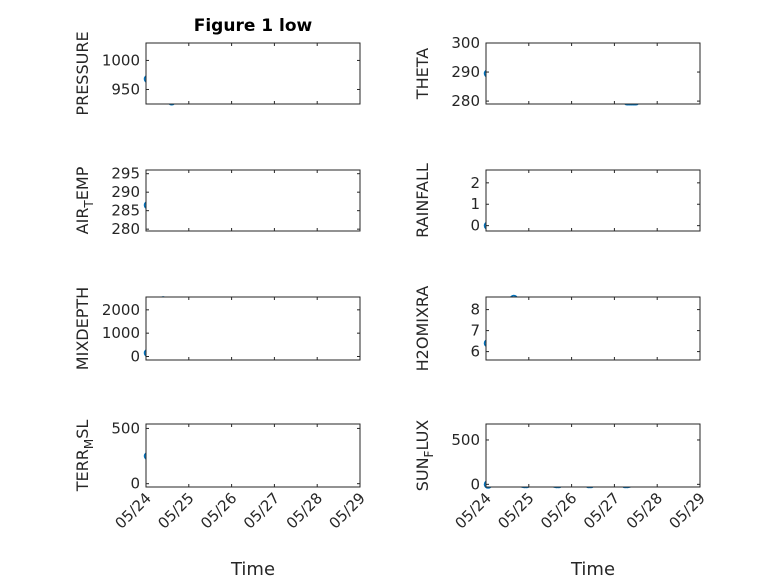  Describe the element at coordinates (125, 211) in the screenshot. I see `y-tick-label: 285` at that location.